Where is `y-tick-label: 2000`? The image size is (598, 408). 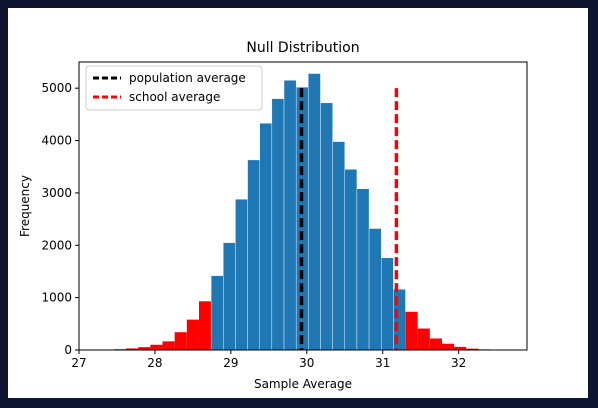
y-tick-label: 2000 is located at coordinates (56, 245).